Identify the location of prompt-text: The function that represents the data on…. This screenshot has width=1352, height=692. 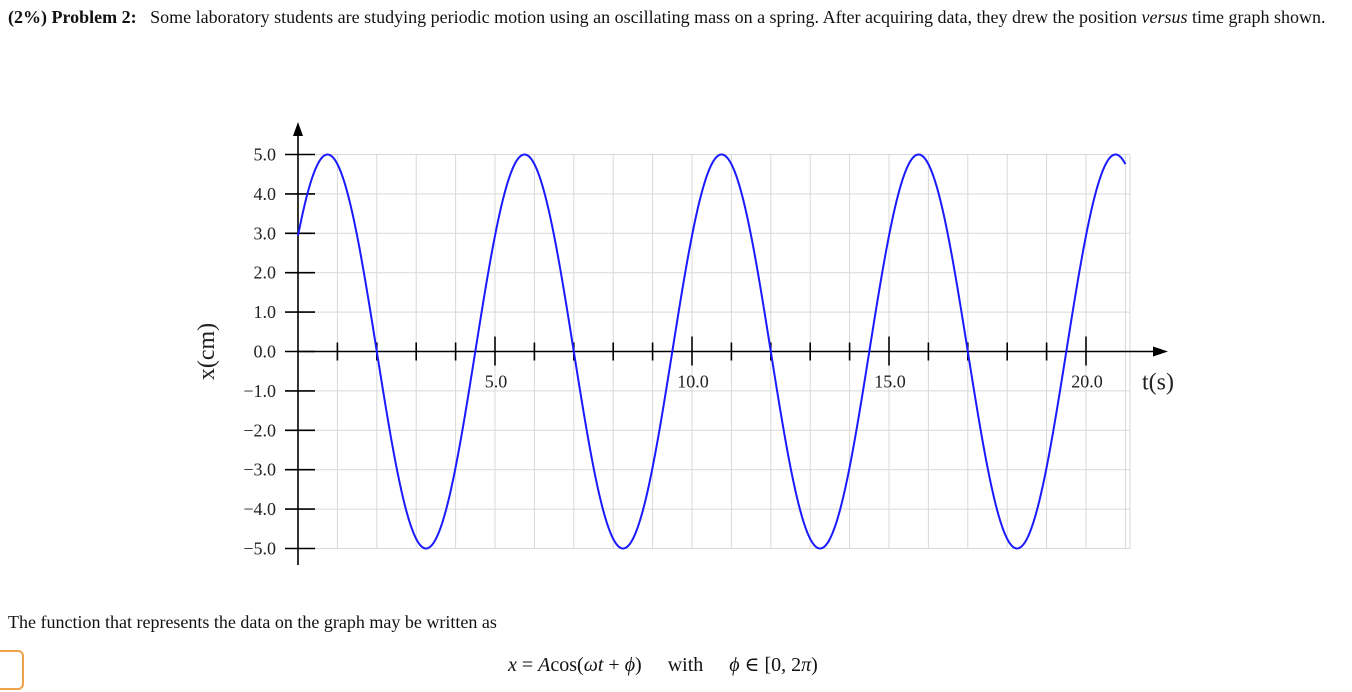
(252, 622).